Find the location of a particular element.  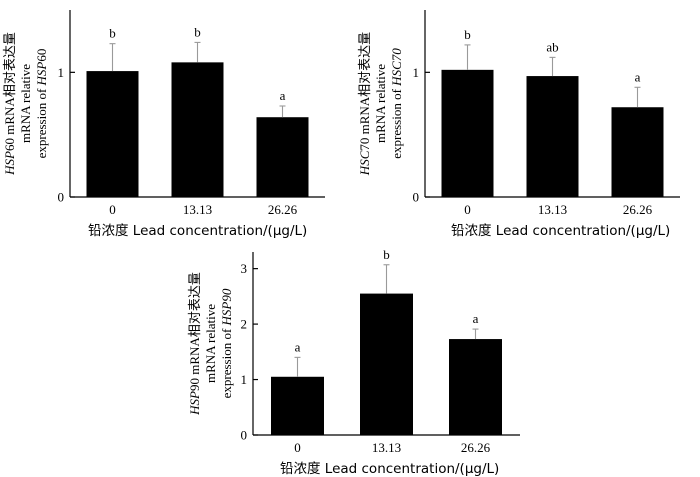

significance-label: ab is located at coordinates (552, 46).